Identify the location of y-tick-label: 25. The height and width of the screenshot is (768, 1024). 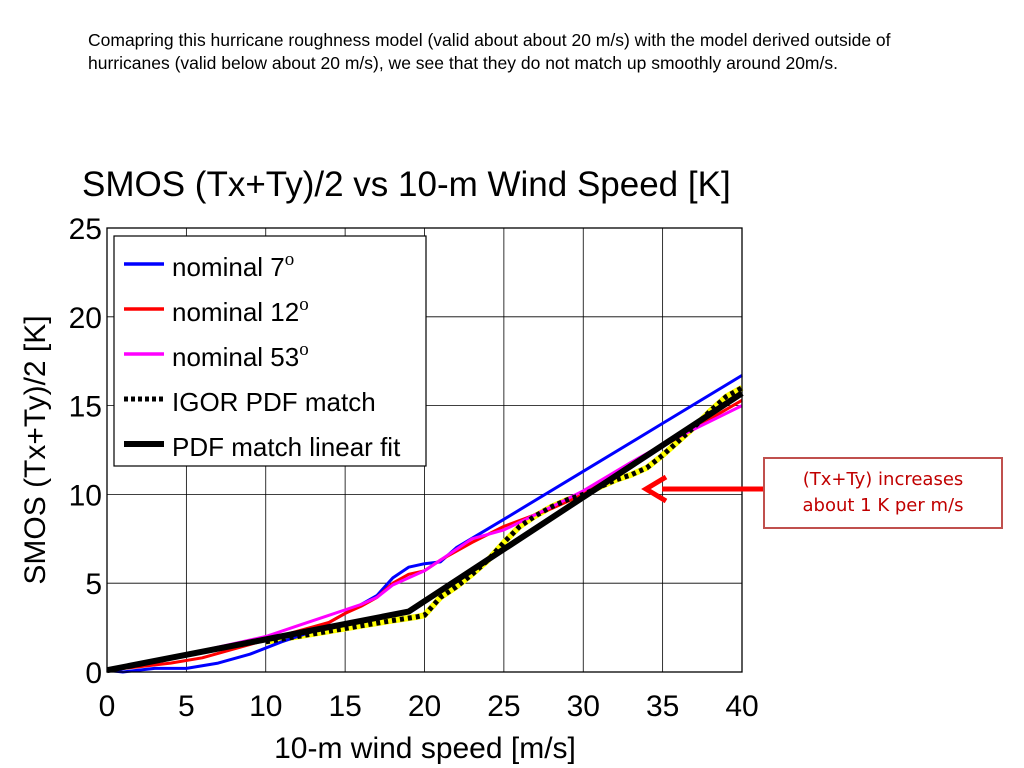
(85, 229).